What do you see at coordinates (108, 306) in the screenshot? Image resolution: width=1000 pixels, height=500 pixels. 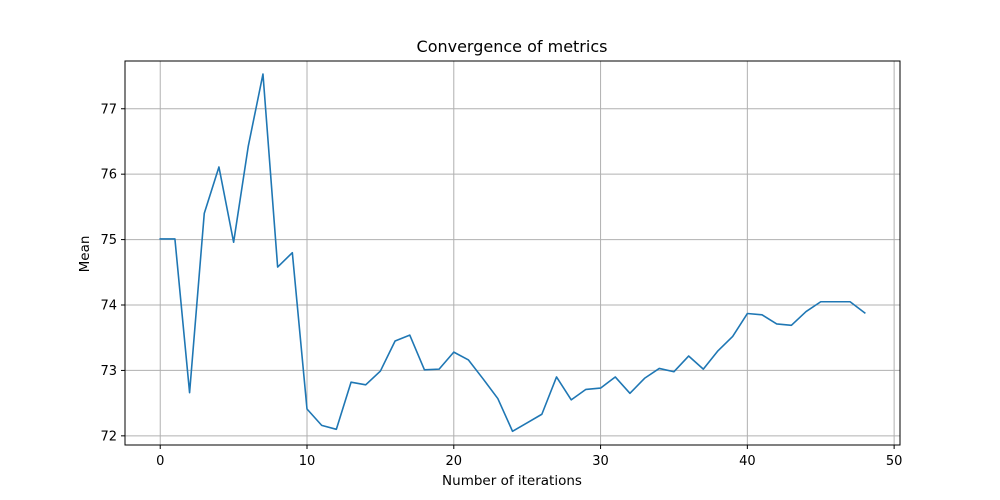 I see `y-tick-label: 74` at bounding box center [108, 306].